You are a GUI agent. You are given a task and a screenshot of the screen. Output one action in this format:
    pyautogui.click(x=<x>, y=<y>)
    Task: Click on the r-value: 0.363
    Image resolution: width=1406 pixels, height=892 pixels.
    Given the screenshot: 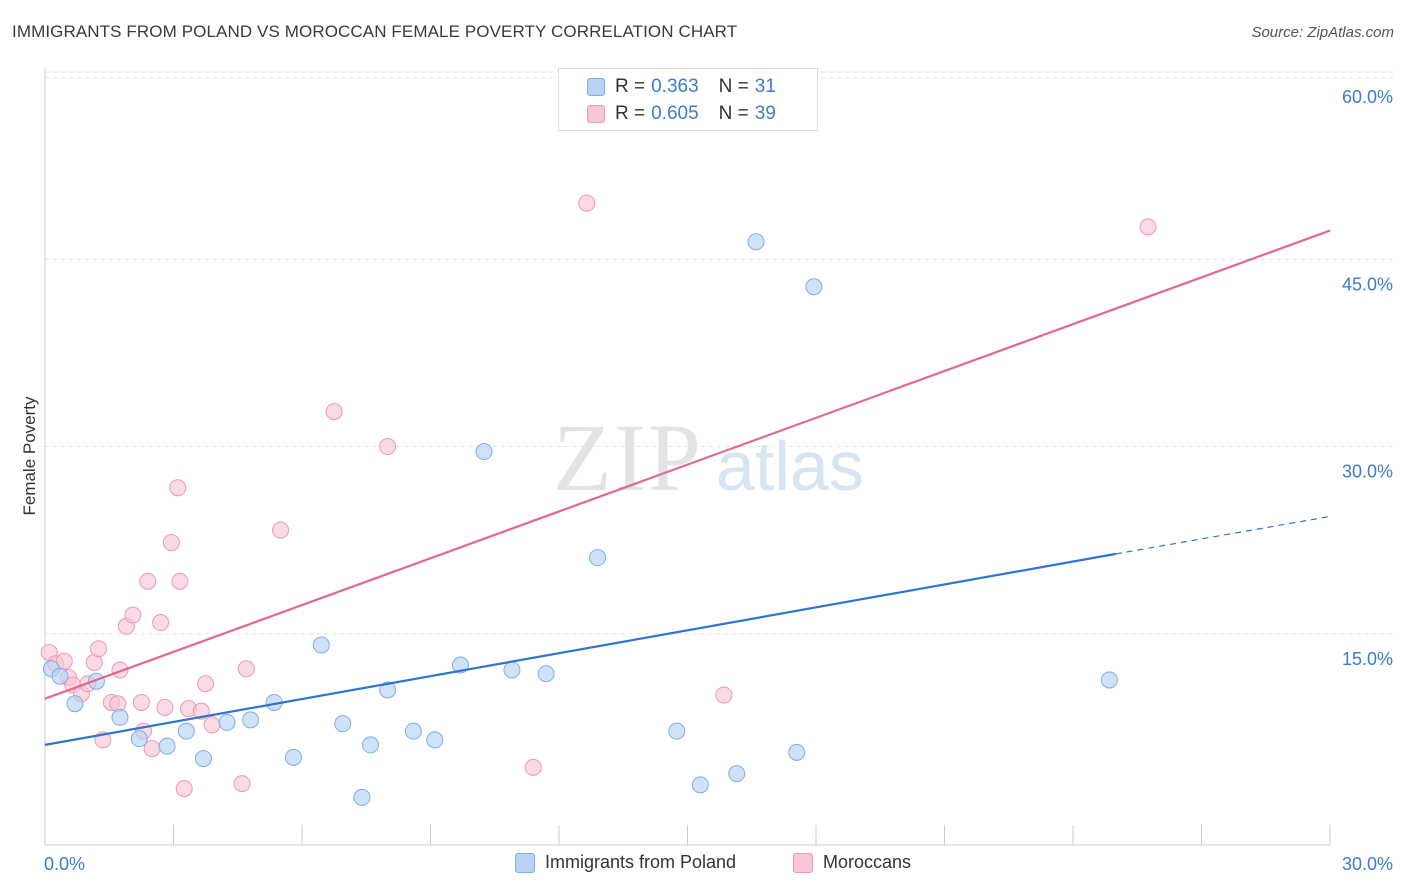 What is the action you would take?
    pyautogui.click(x=675, y=86)
    